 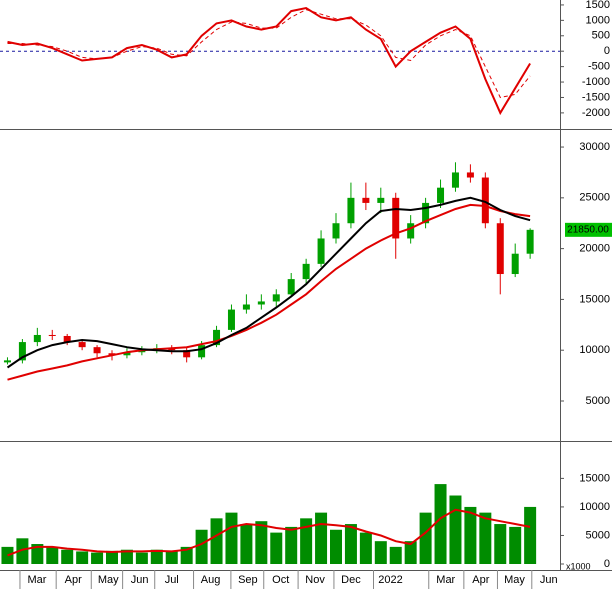 I want to click on line-series, so click(x=269, y=54).